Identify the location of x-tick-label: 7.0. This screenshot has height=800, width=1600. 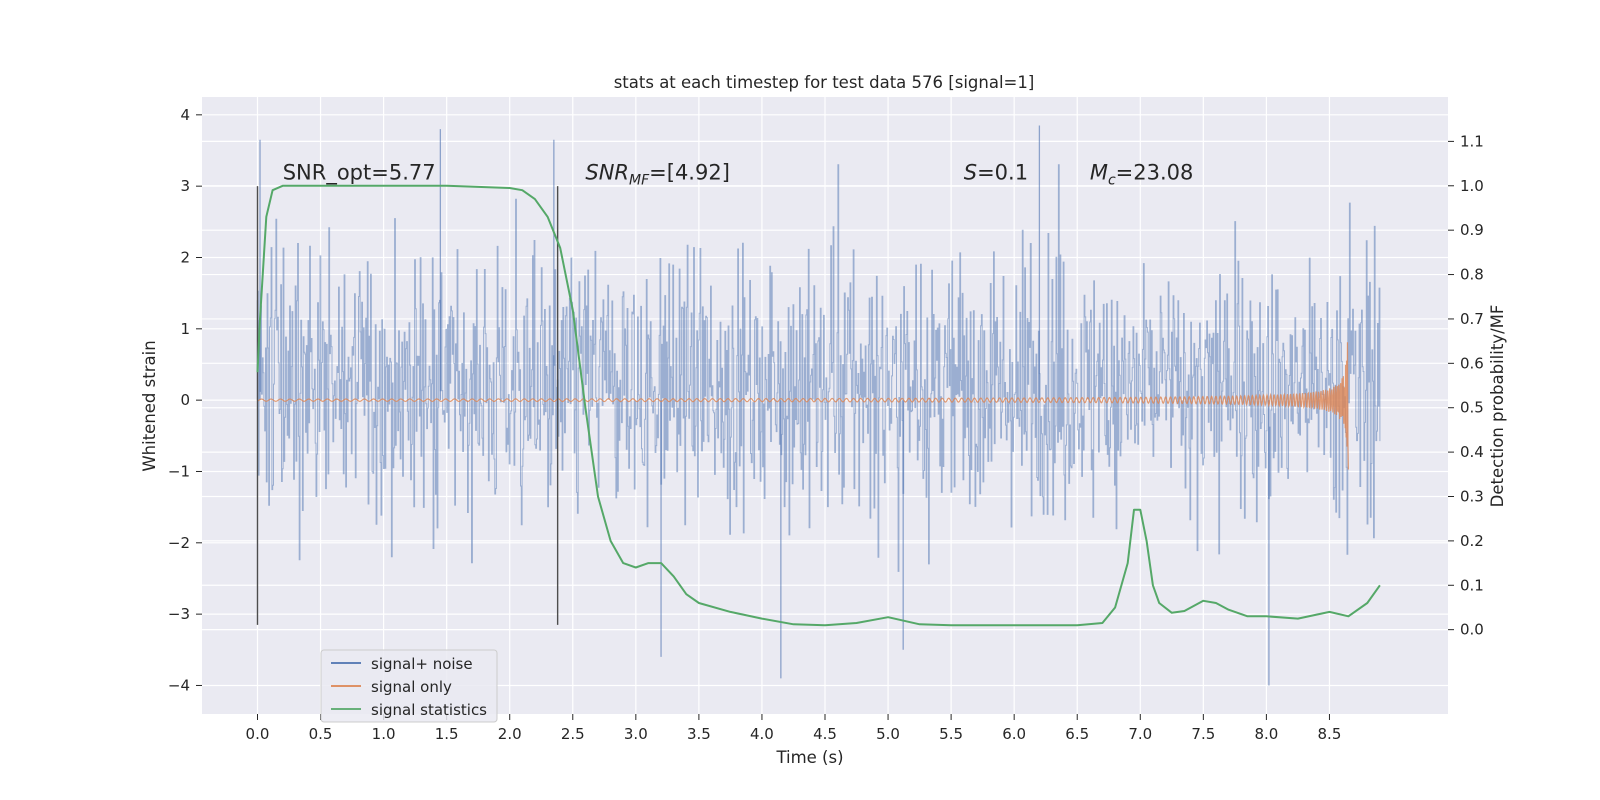
(1140, 734).